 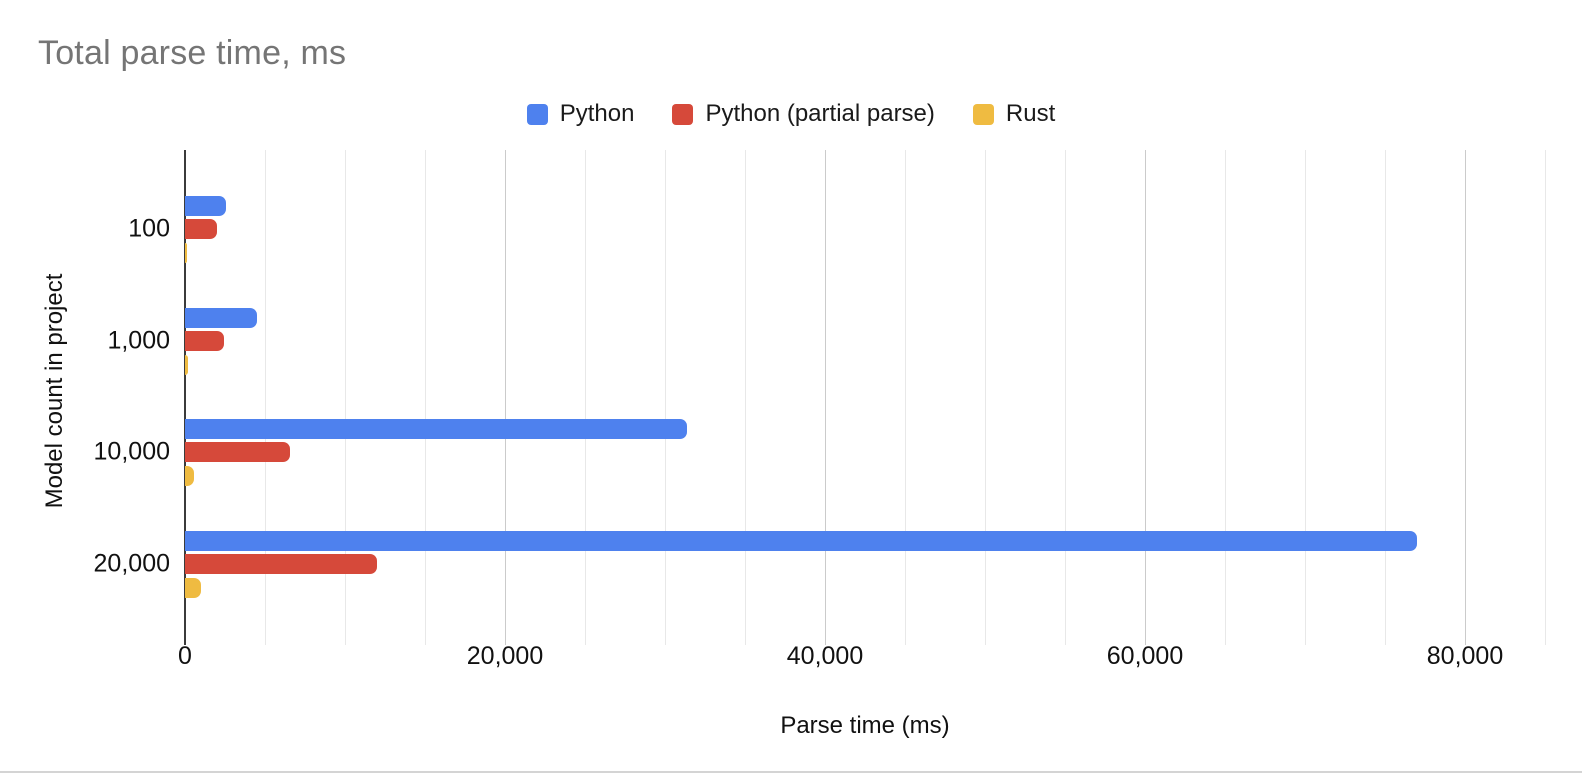 What do you see at coordinates (54, 391) in the screenshot?
I see `y-axis-title: Model count in project` at bounding box center [54, 391].